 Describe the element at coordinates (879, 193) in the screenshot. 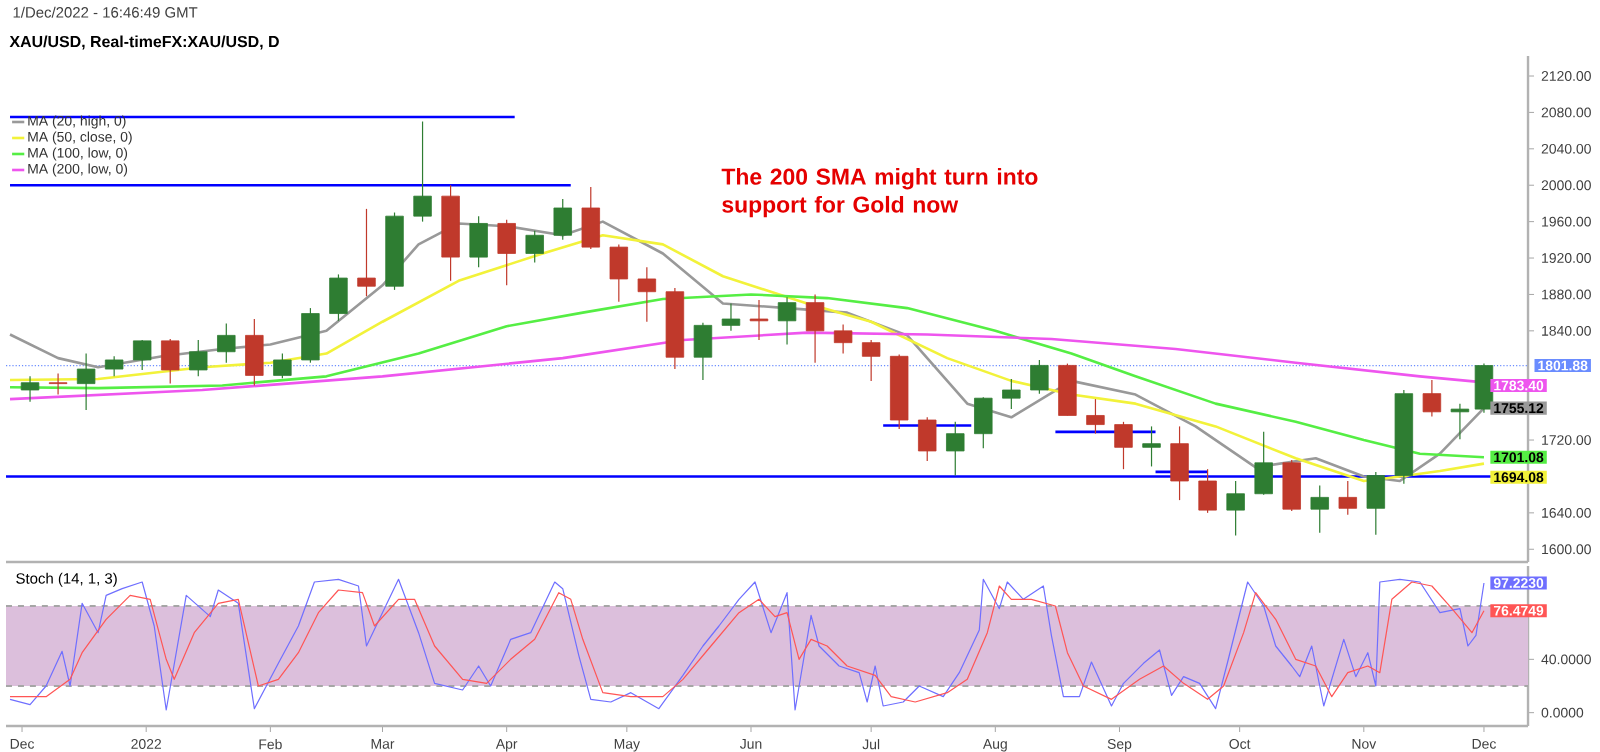

I see `annotation: The 200 SMA might turn into support for Gold now` at that location.